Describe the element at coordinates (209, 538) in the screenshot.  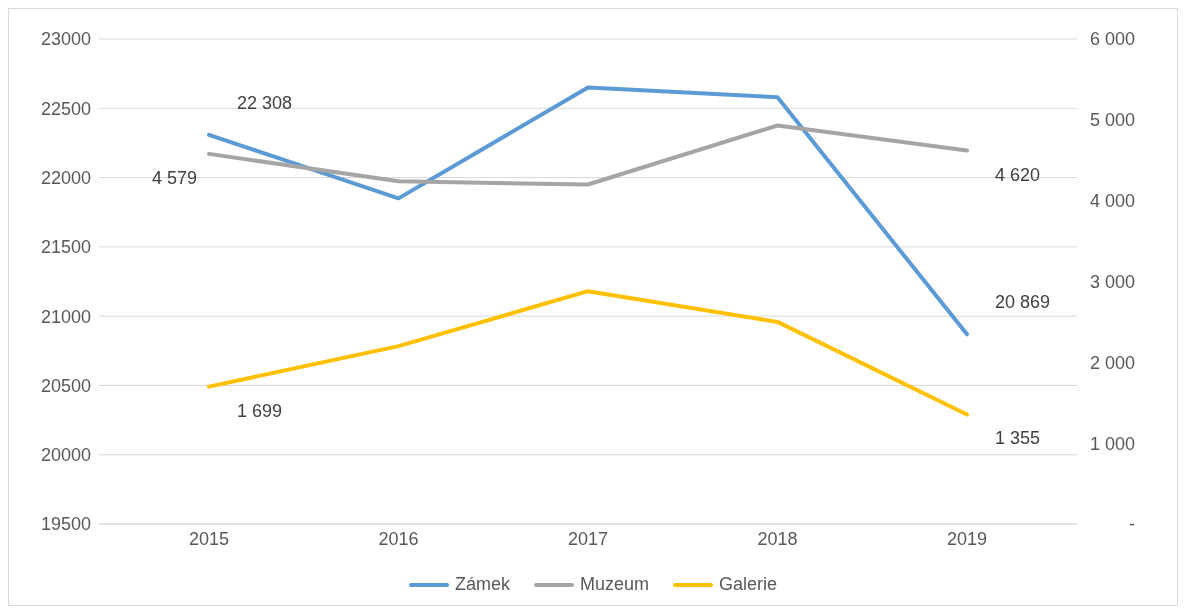
I see `x-tick-label: 2015` at that location.